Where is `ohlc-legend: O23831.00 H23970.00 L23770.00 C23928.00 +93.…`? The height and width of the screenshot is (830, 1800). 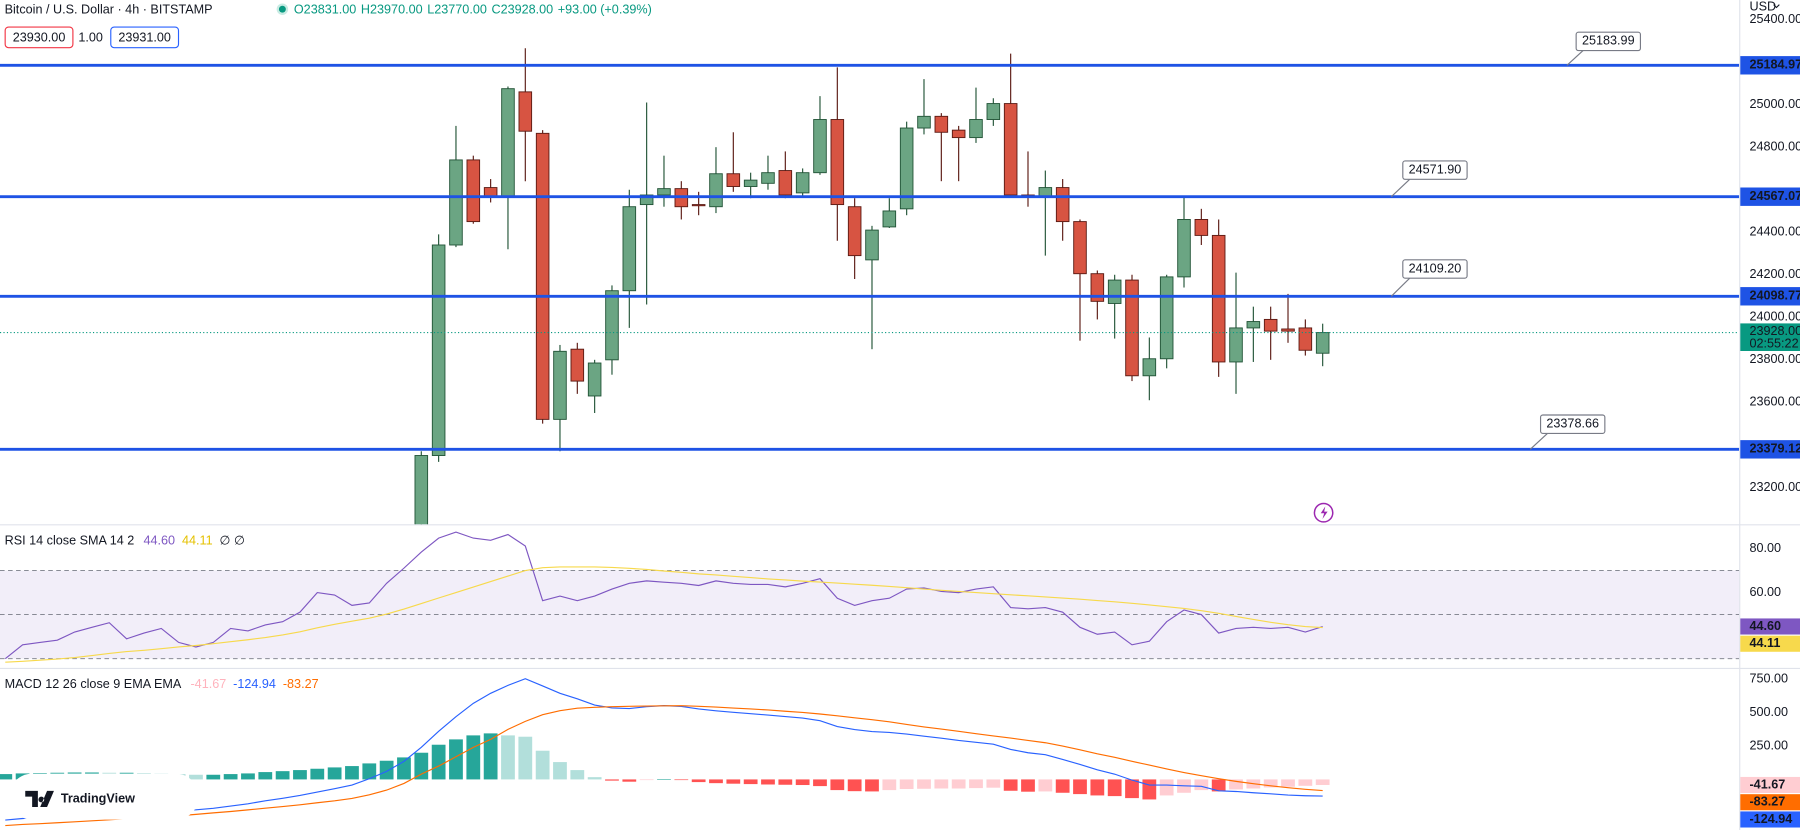 ohlc-legend: O23831.00 H23970.00 L23770.00 C23928.00 +93.… is located at coordinates (473, 10).